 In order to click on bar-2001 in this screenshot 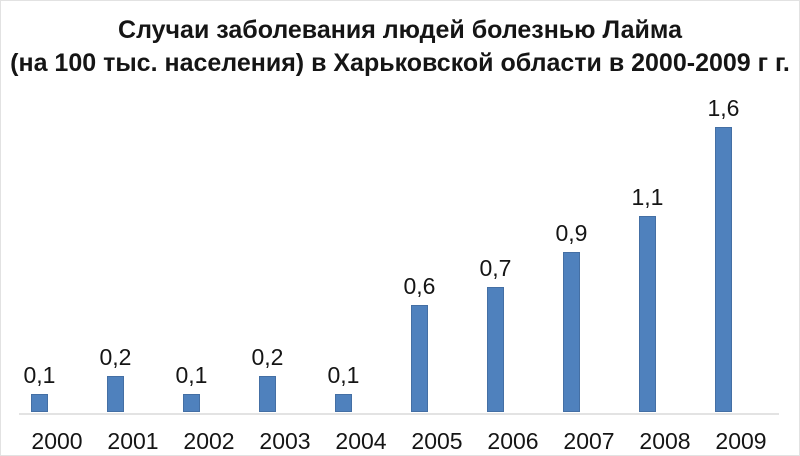, I will do `click(115, 394)`.